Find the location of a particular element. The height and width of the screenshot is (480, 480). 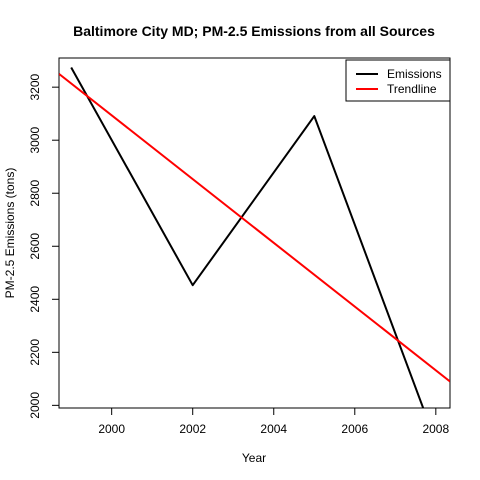

x-tick-label: 2000 is located at coordinates (111, 429).